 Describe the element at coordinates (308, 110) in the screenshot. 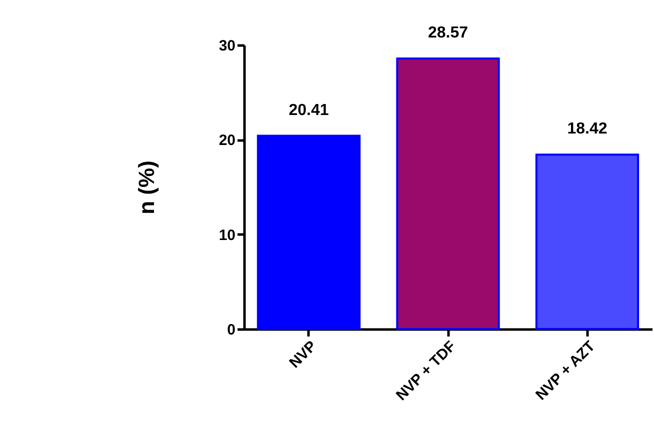

I see `data-label: 20.41` at that location.